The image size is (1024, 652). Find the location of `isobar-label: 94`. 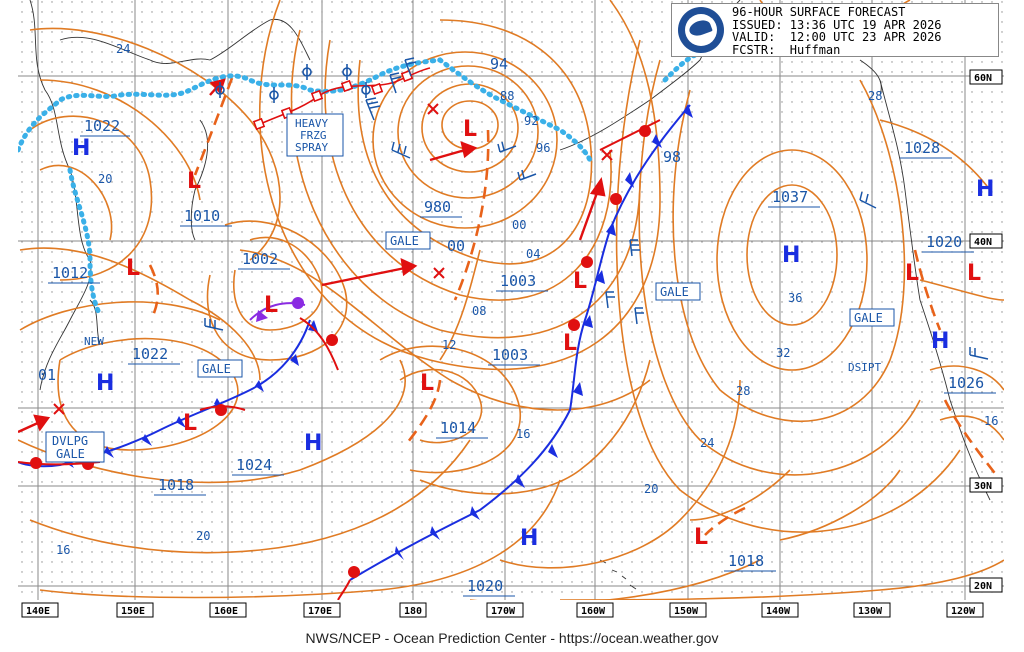

isobar-label: 94 is located at coordinates (499, 64).